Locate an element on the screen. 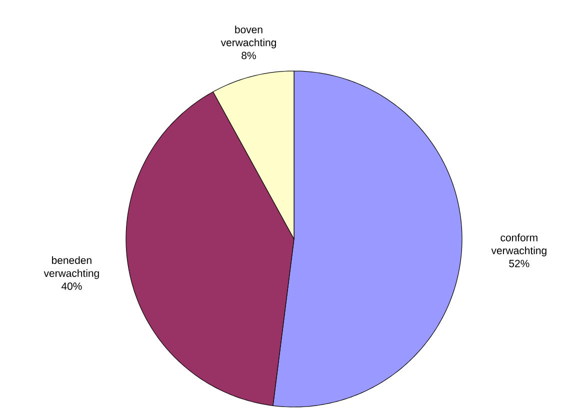 Image resolution: width=576 pixels, height=410 pixels. slice-label: boven verwachting is located at coordinates (248, 37).